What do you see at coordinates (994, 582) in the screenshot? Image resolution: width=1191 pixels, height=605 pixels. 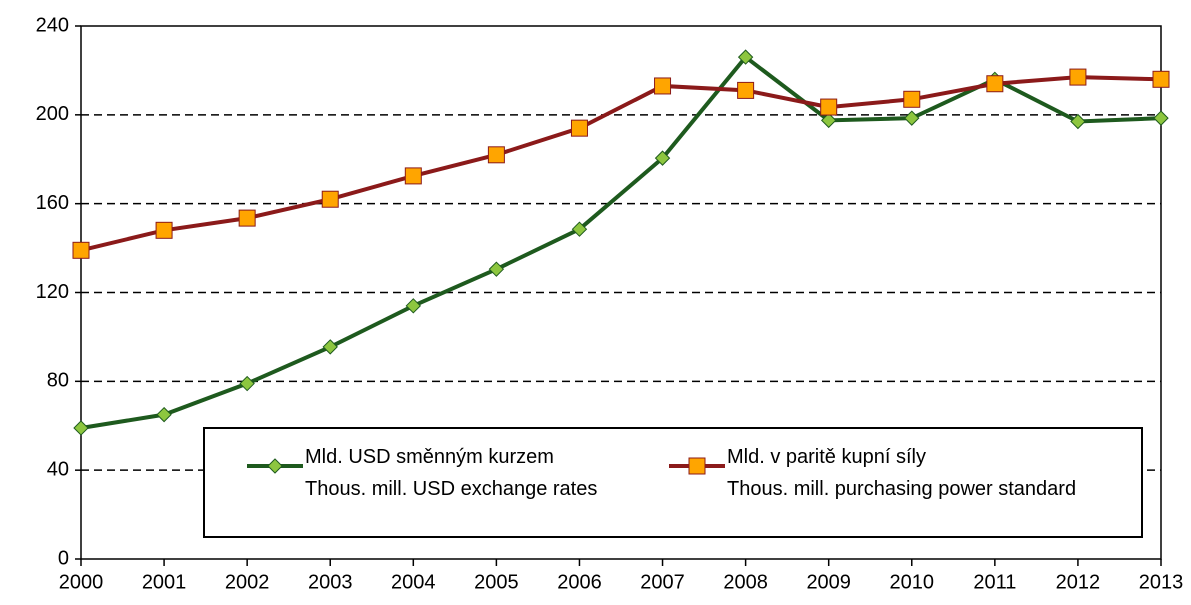 I see `x-tick-label: 2011` at bounding box center [994, 582].